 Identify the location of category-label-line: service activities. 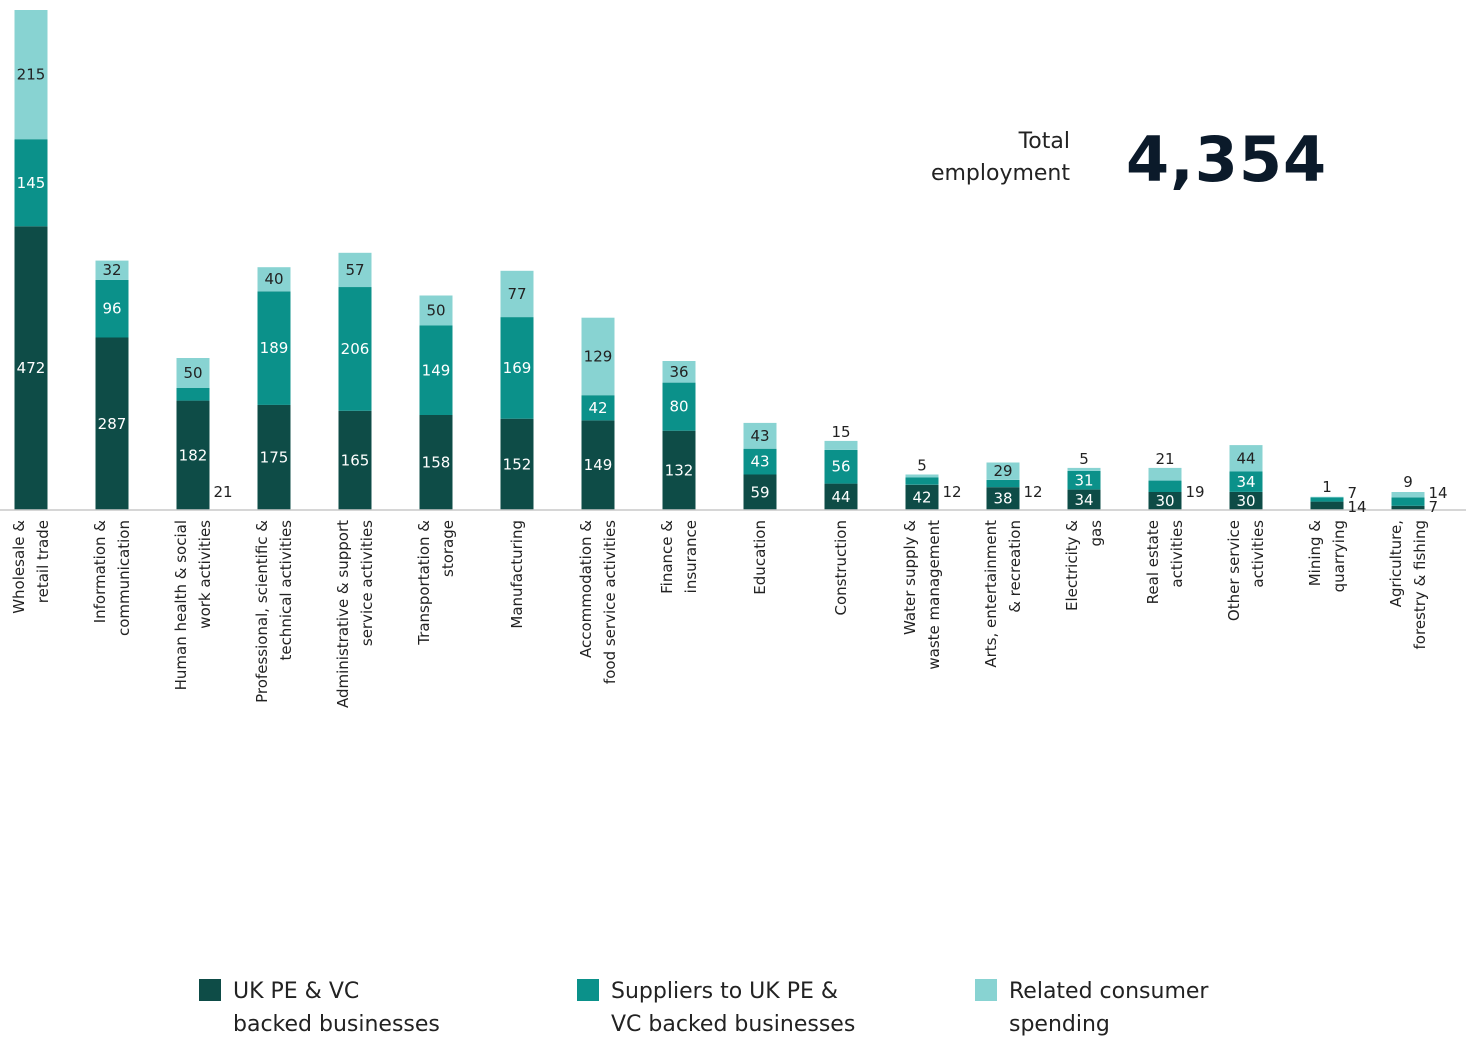
(367, 583).